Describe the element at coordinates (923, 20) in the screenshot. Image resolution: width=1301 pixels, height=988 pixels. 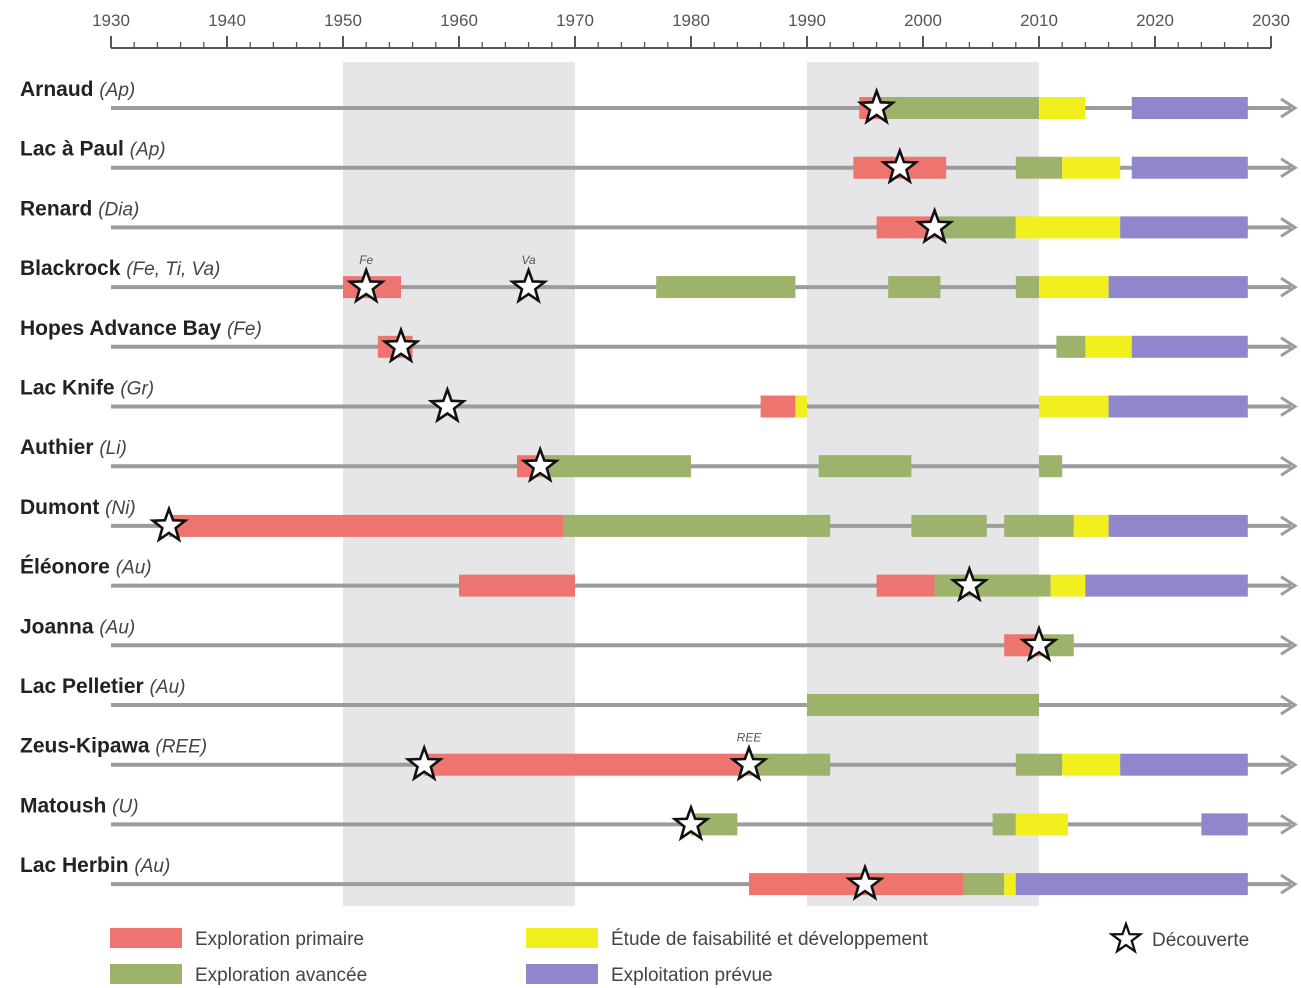
I see `x-tick-label: 2000` at that location.